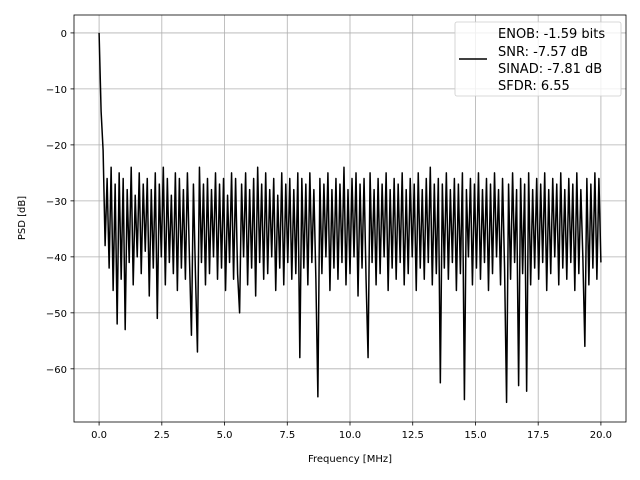 Image resolution: width=640 pixels, height=480 pixels. I want to click on x-tick-label: 12.5, so click(413, 435).